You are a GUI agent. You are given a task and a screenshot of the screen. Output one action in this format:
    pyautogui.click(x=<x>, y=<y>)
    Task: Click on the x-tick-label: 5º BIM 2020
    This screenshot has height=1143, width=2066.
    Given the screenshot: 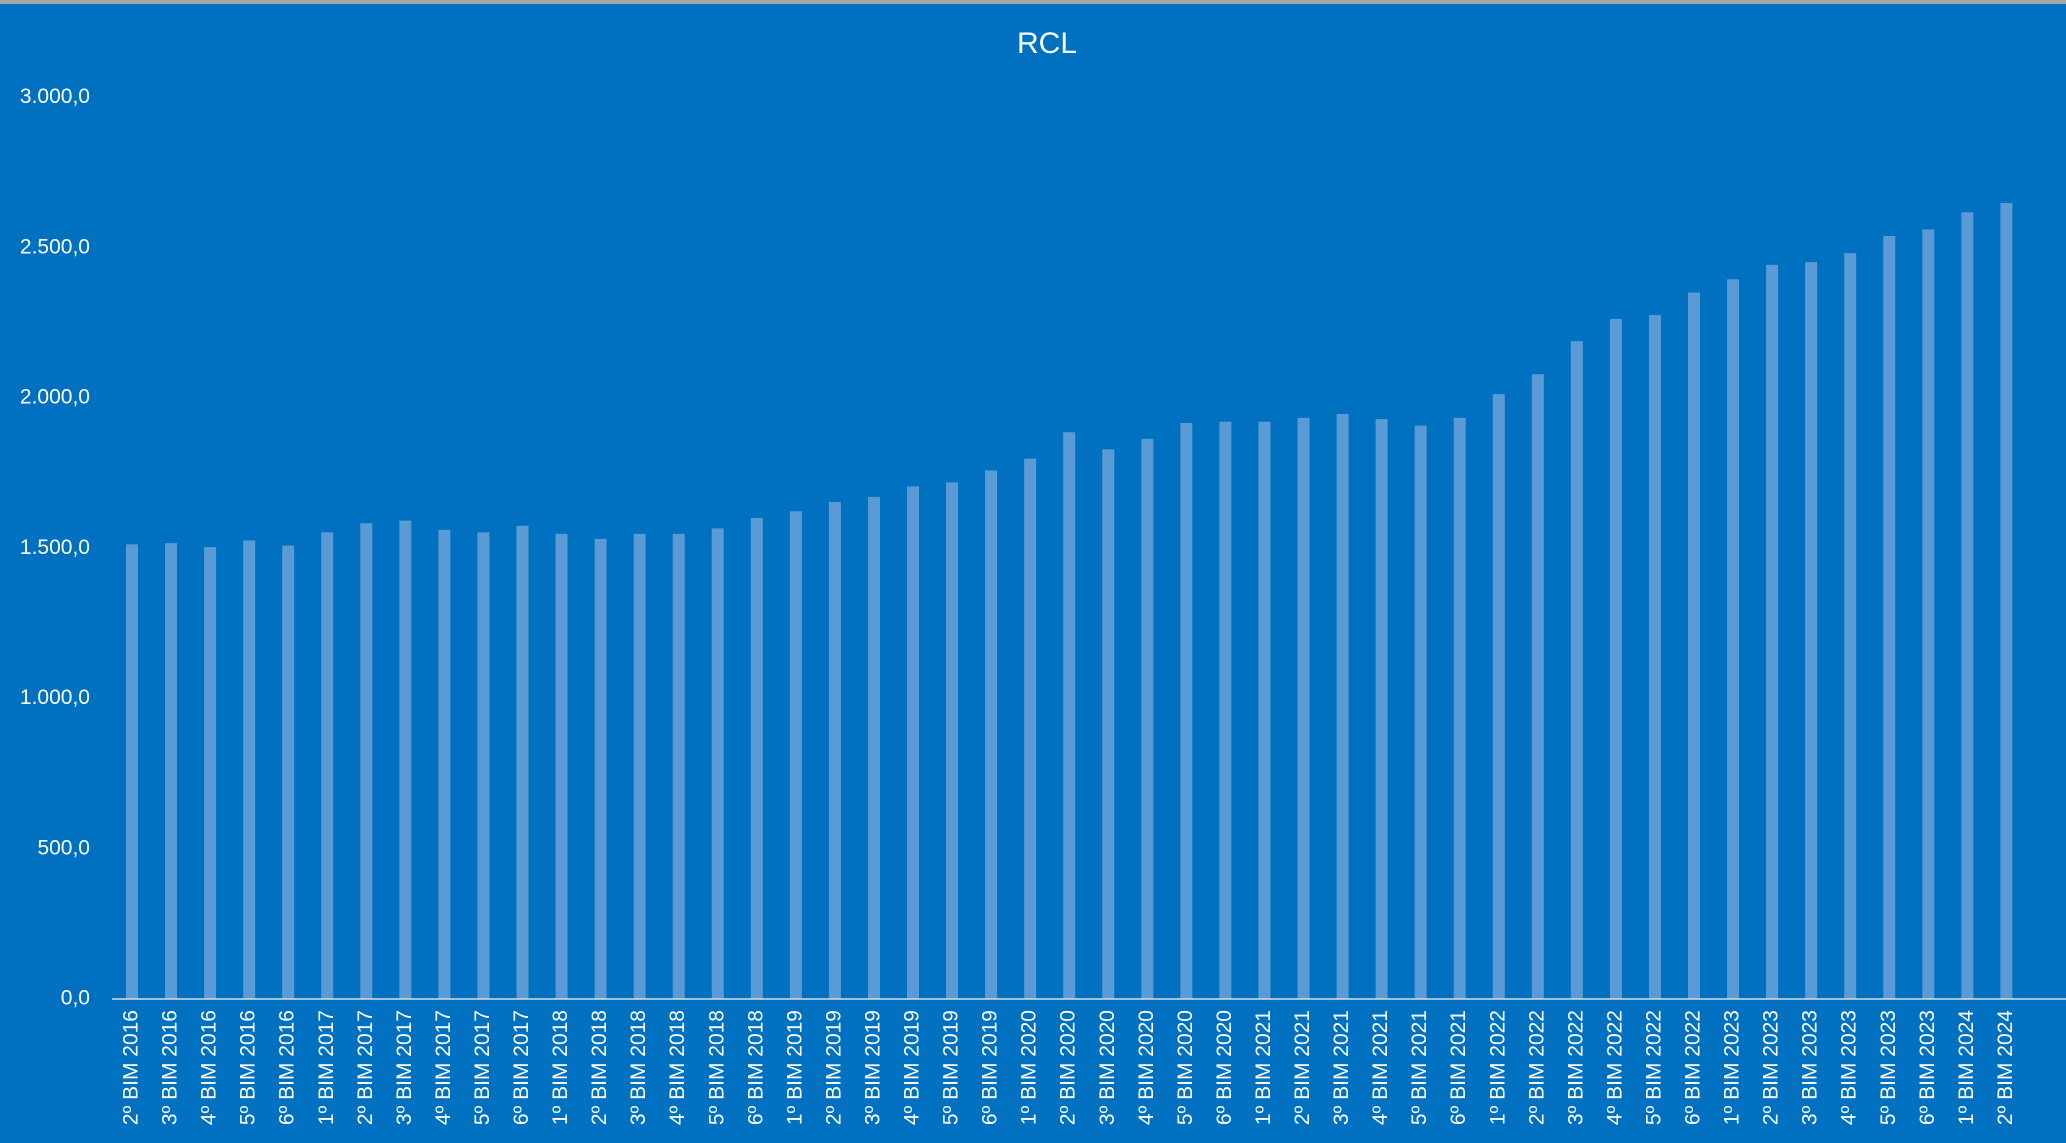 What is the action you would take?
    pyautogui.click(x=1185, y=1067)
    